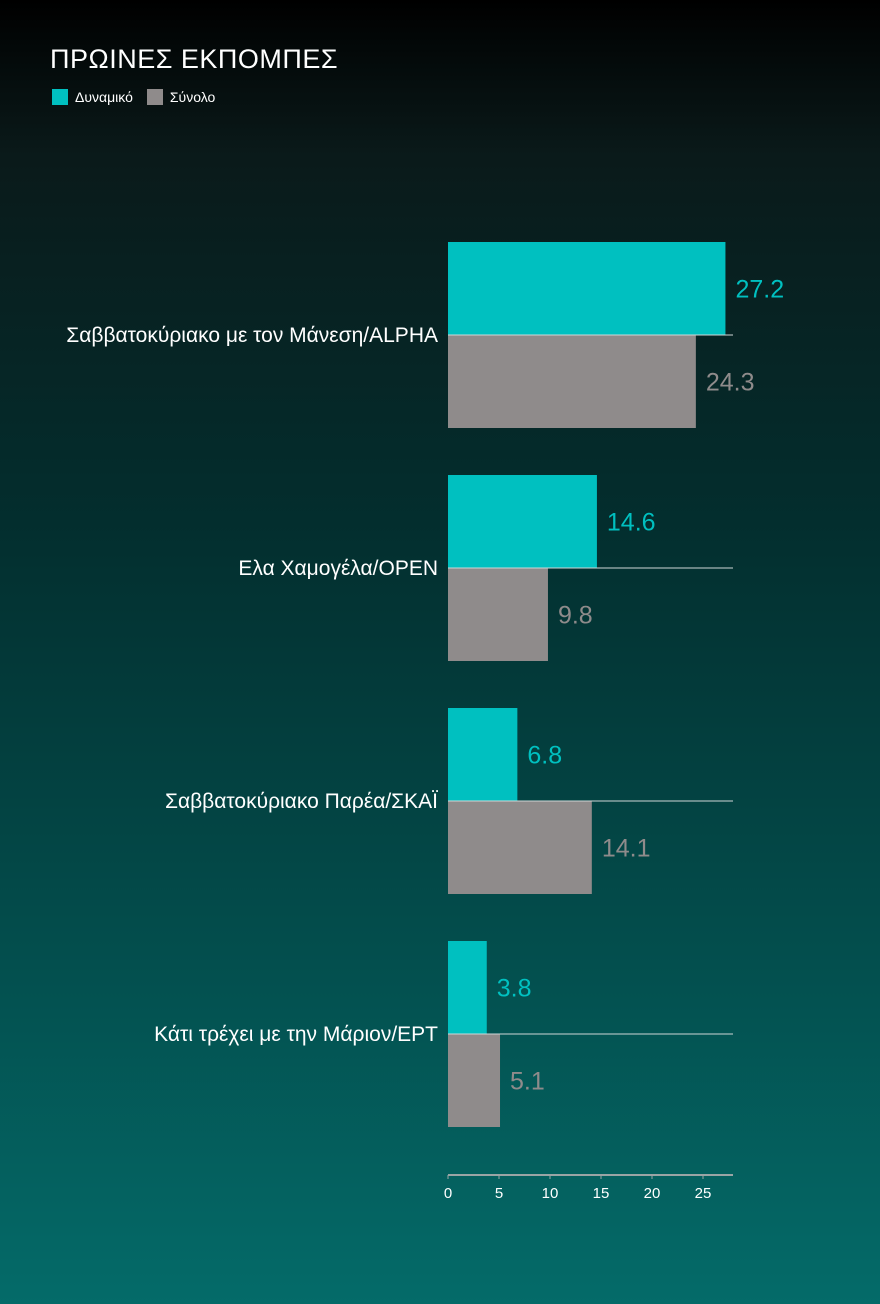 The height and width of the screenshot is (1304, 880). What do you see at coordinates (154, 97) in the screenshot?
I see `legend-swatch-synolo` at bounding box center [154, 97].